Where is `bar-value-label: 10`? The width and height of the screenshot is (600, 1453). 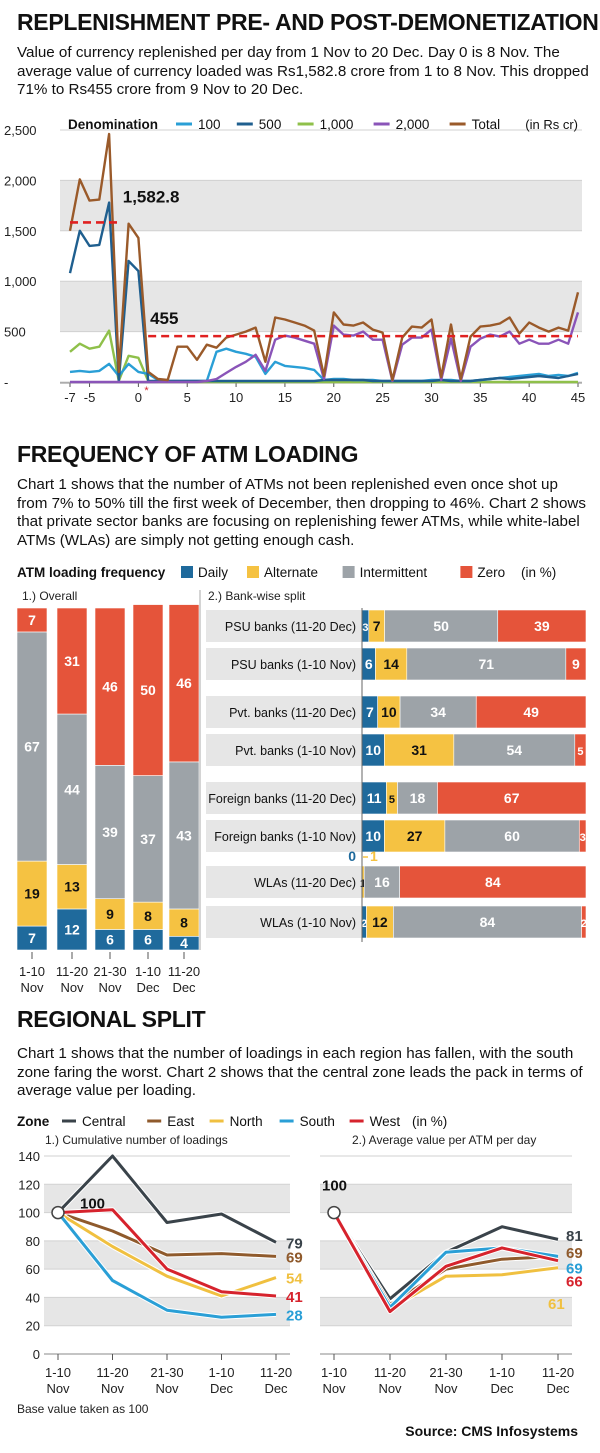
bar-value-label: 10 is located at coordinates (373, 750).